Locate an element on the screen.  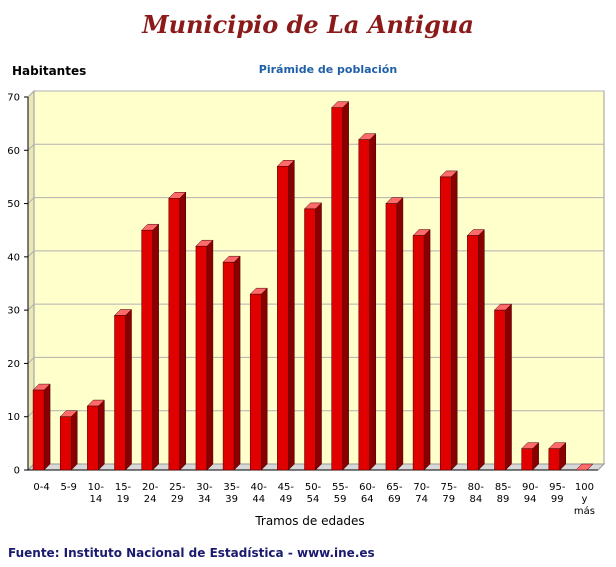
page-title: Municipio de La Antigua is located at coordinates (308, 24).